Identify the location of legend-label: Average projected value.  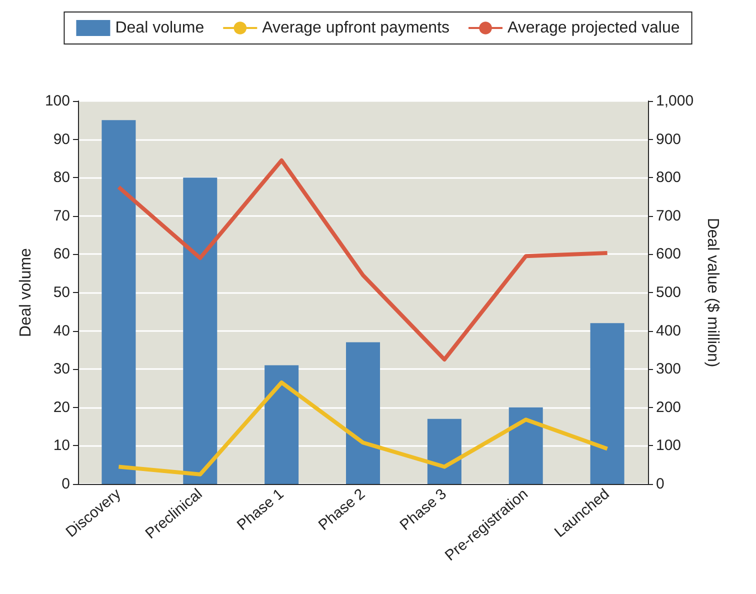
(594, 28).